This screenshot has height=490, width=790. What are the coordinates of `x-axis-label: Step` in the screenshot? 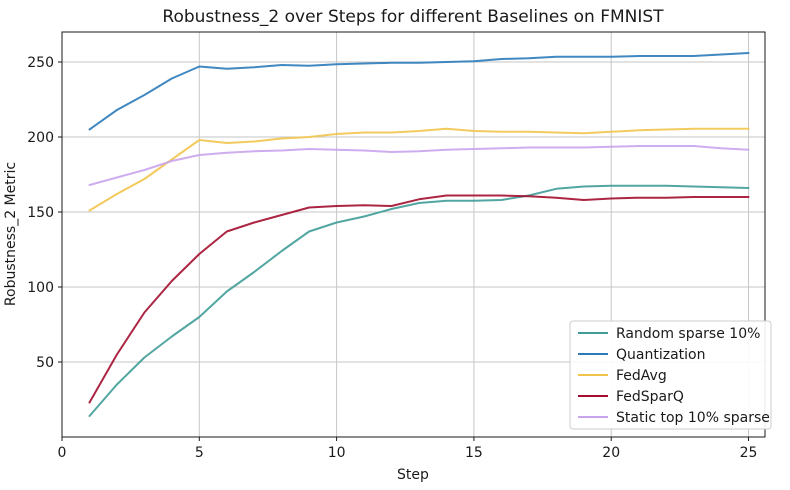 It's located at (413, 475).